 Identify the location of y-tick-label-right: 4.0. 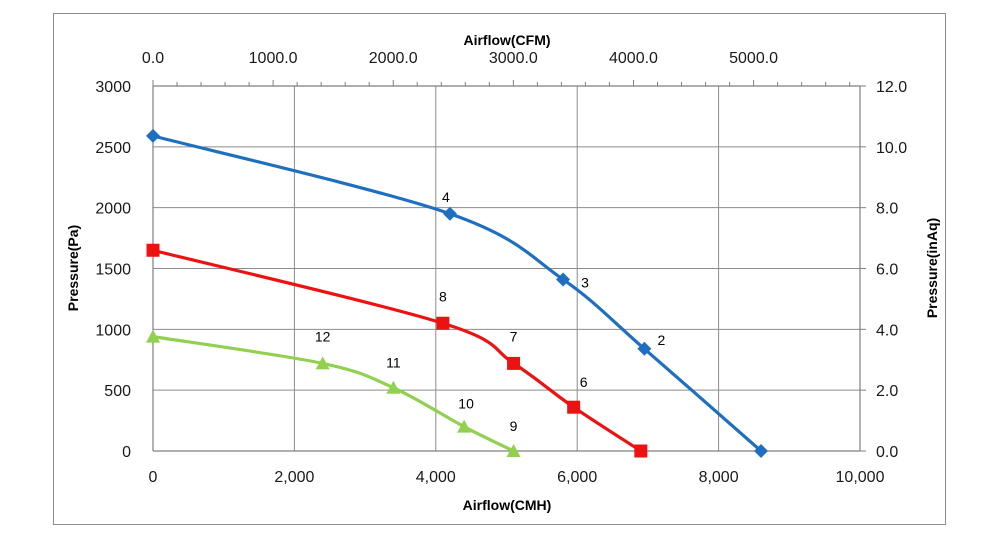
(887, 330).